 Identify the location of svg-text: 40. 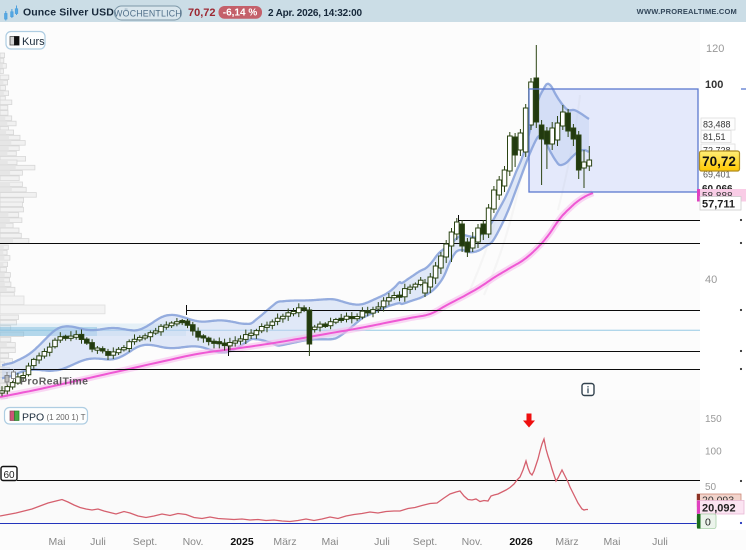
(711, 280).